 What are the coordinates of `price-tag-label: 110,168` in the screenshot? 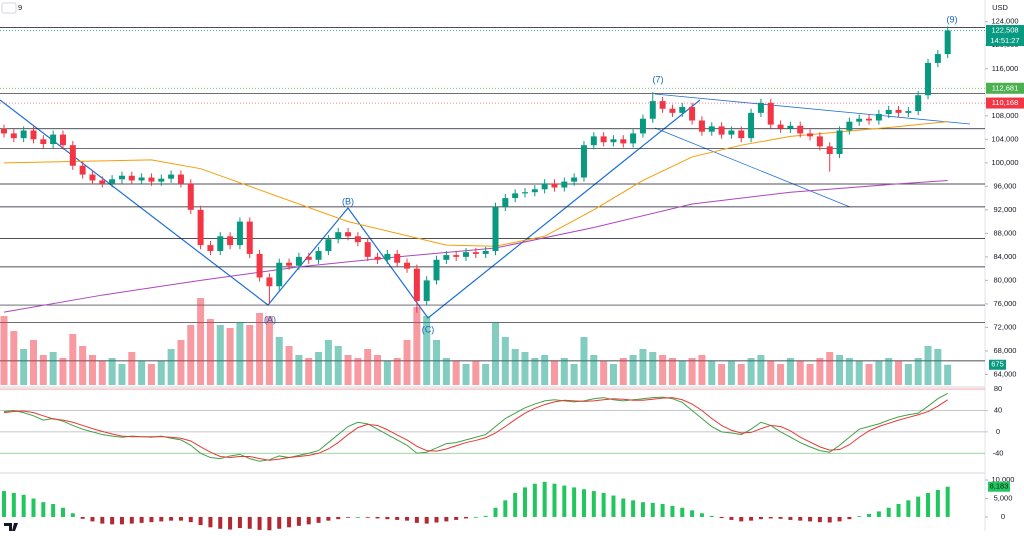 It's located at (1005, 102).